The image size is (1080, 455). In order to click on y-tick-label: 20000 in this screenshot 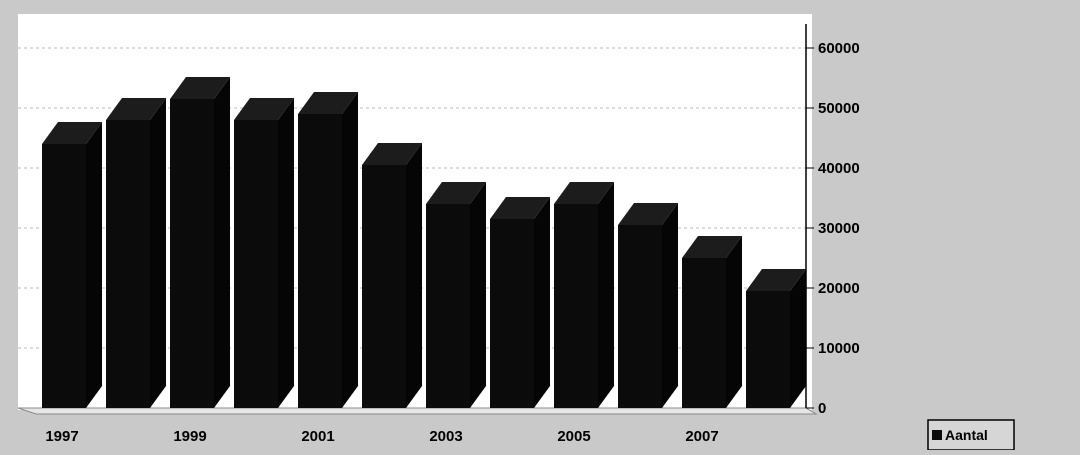, I will do `click(839, 288)`.